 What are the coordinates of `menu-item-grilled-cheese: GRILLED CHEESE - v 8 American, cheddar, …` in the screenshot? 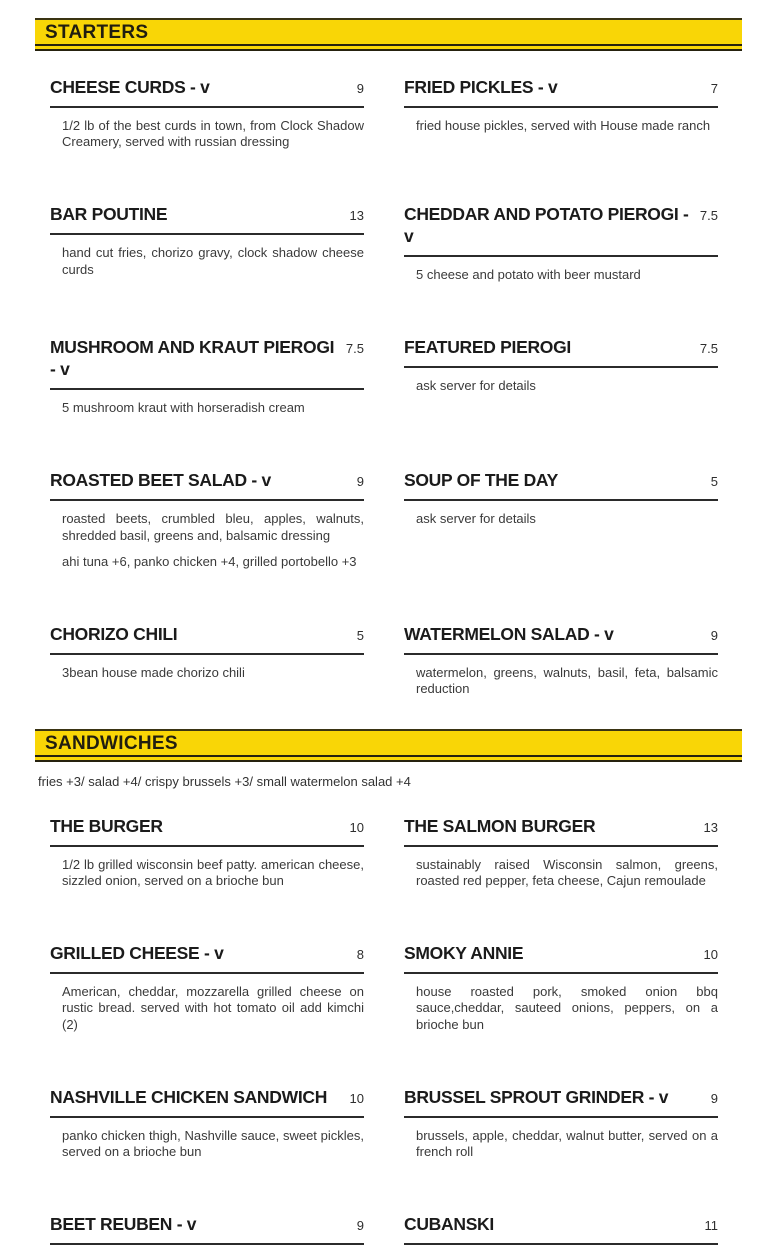 It's located at (207, 988).